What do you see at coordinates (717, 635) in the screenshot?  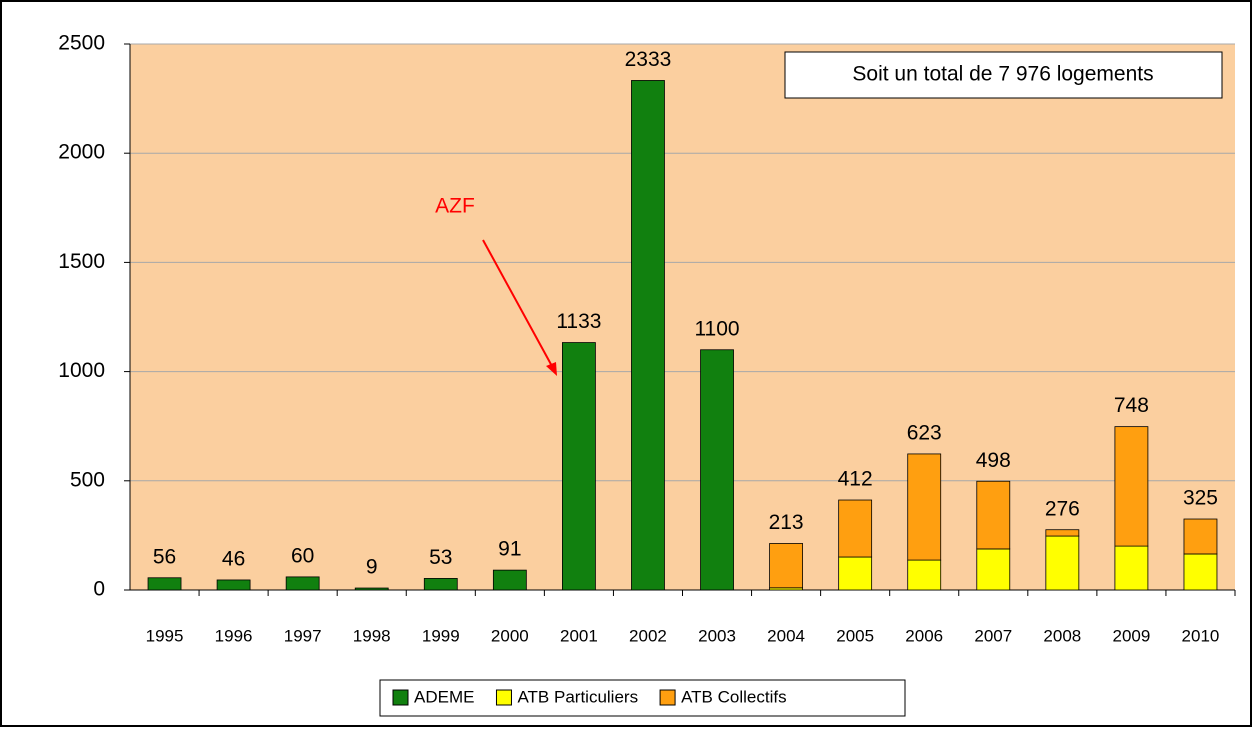 I see `x-tick-label: 2003` at bounding box center [717, 635].